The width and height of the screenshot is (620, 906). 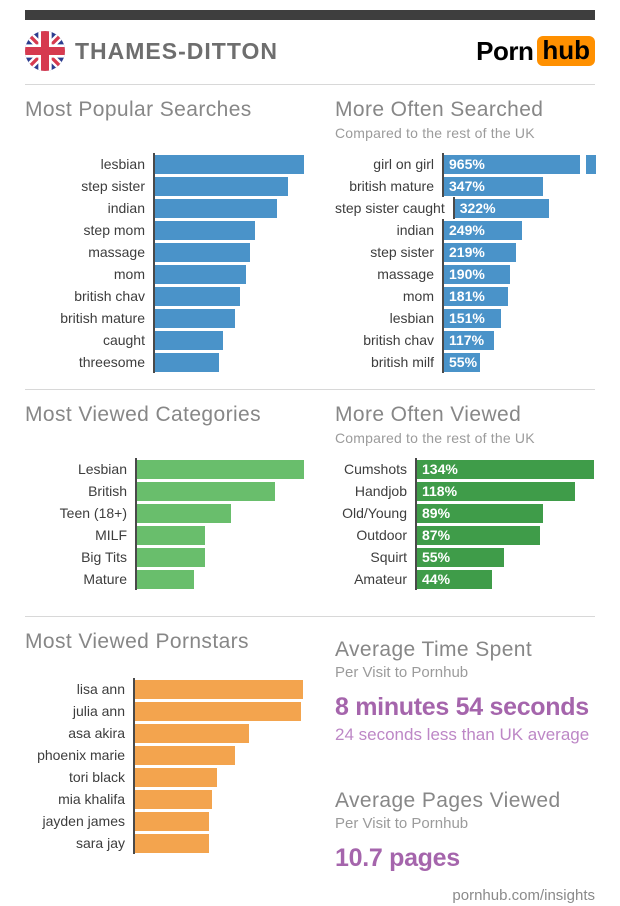 What do you see at coordinates (167, 125) in the screenshot?
I see `section-head: Most Popular Searches` at bounding box center [167, 125].